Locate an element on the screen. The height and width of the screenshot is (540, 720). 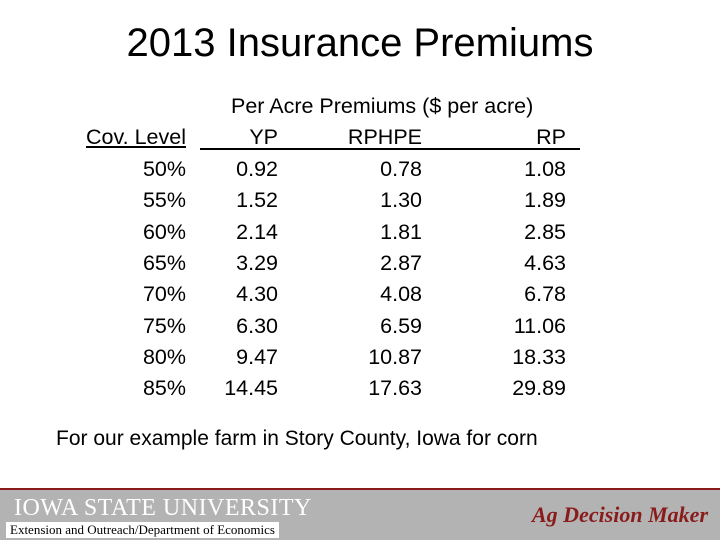
header-yp: YP is located at coordinates (263, 137).